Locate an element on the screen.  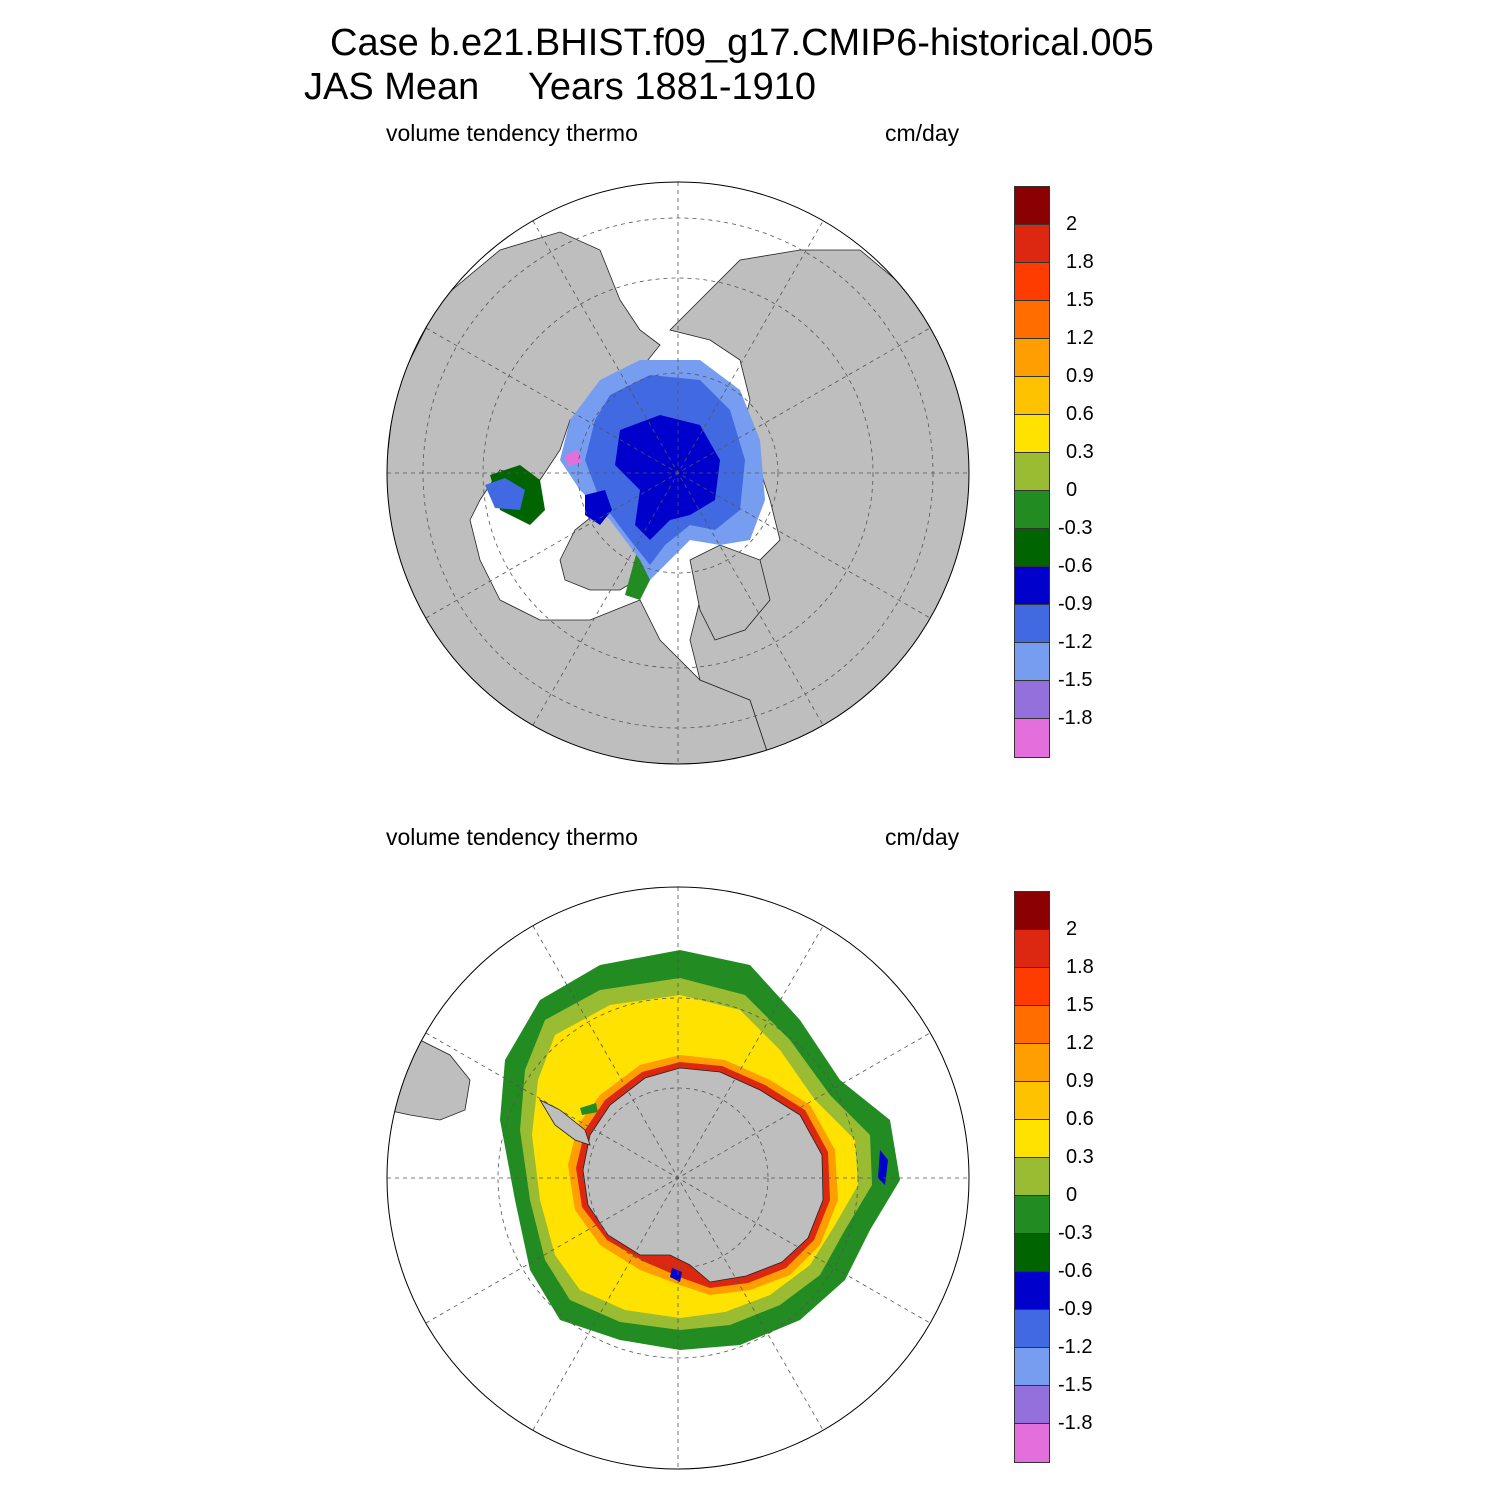
antarctic-colorbar is located at coordinates (1032, 1177).